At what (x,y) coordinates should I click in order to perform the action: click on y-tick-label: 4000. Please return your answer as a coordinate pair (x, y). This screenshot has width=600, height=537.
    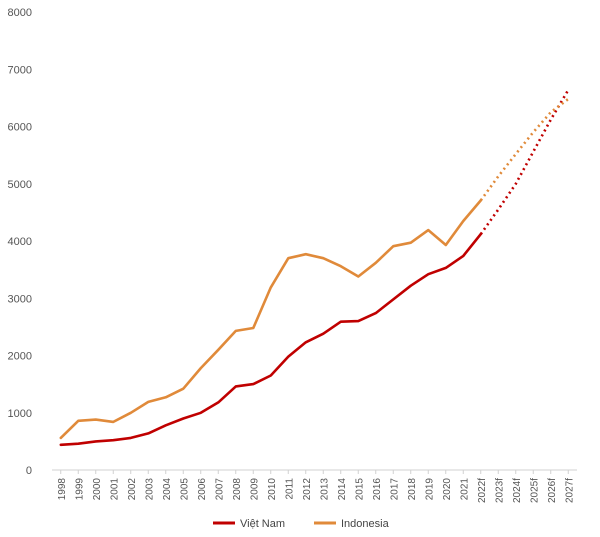
    Looking at the image, I should click on (20, 242).